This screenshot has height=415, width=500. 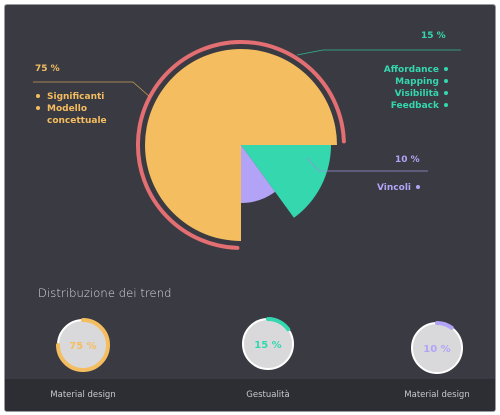 What do you see at coordinates (75, 97) in the screenshot?
I see `item-significanti: Significanti` at bounding box center [75, 97].